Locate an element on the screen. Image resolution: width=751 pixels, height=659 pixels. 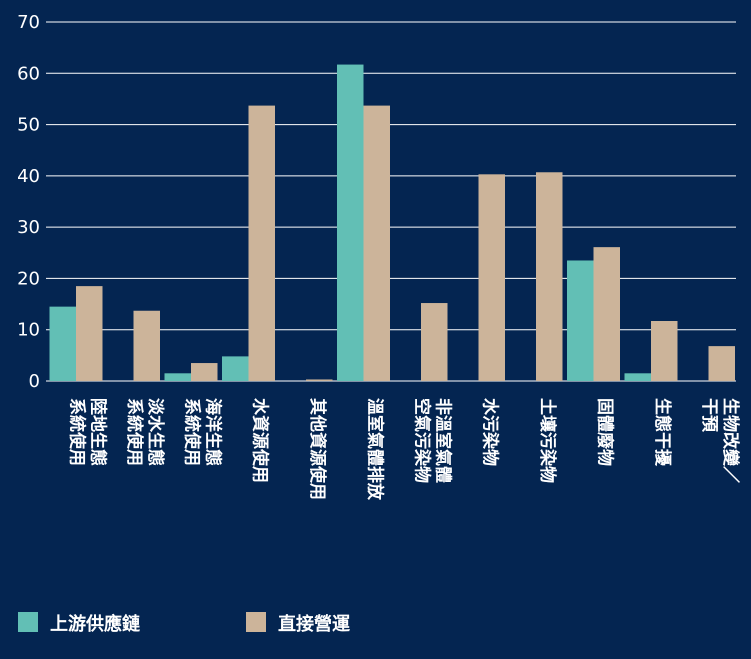
y-tick-label: 40 is located at coordinates (28, 176).